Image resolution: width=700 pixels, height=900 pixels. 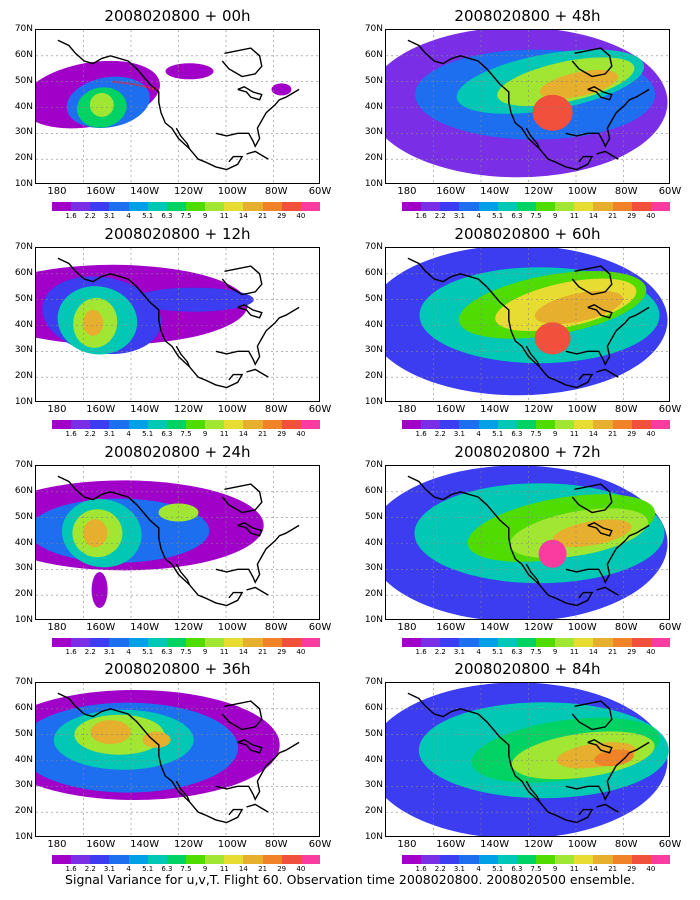 What do you see at coordinates (101, 627) in the screenshot?
I see `lon-tick-label: 160W` at bounding box center [101, 627].